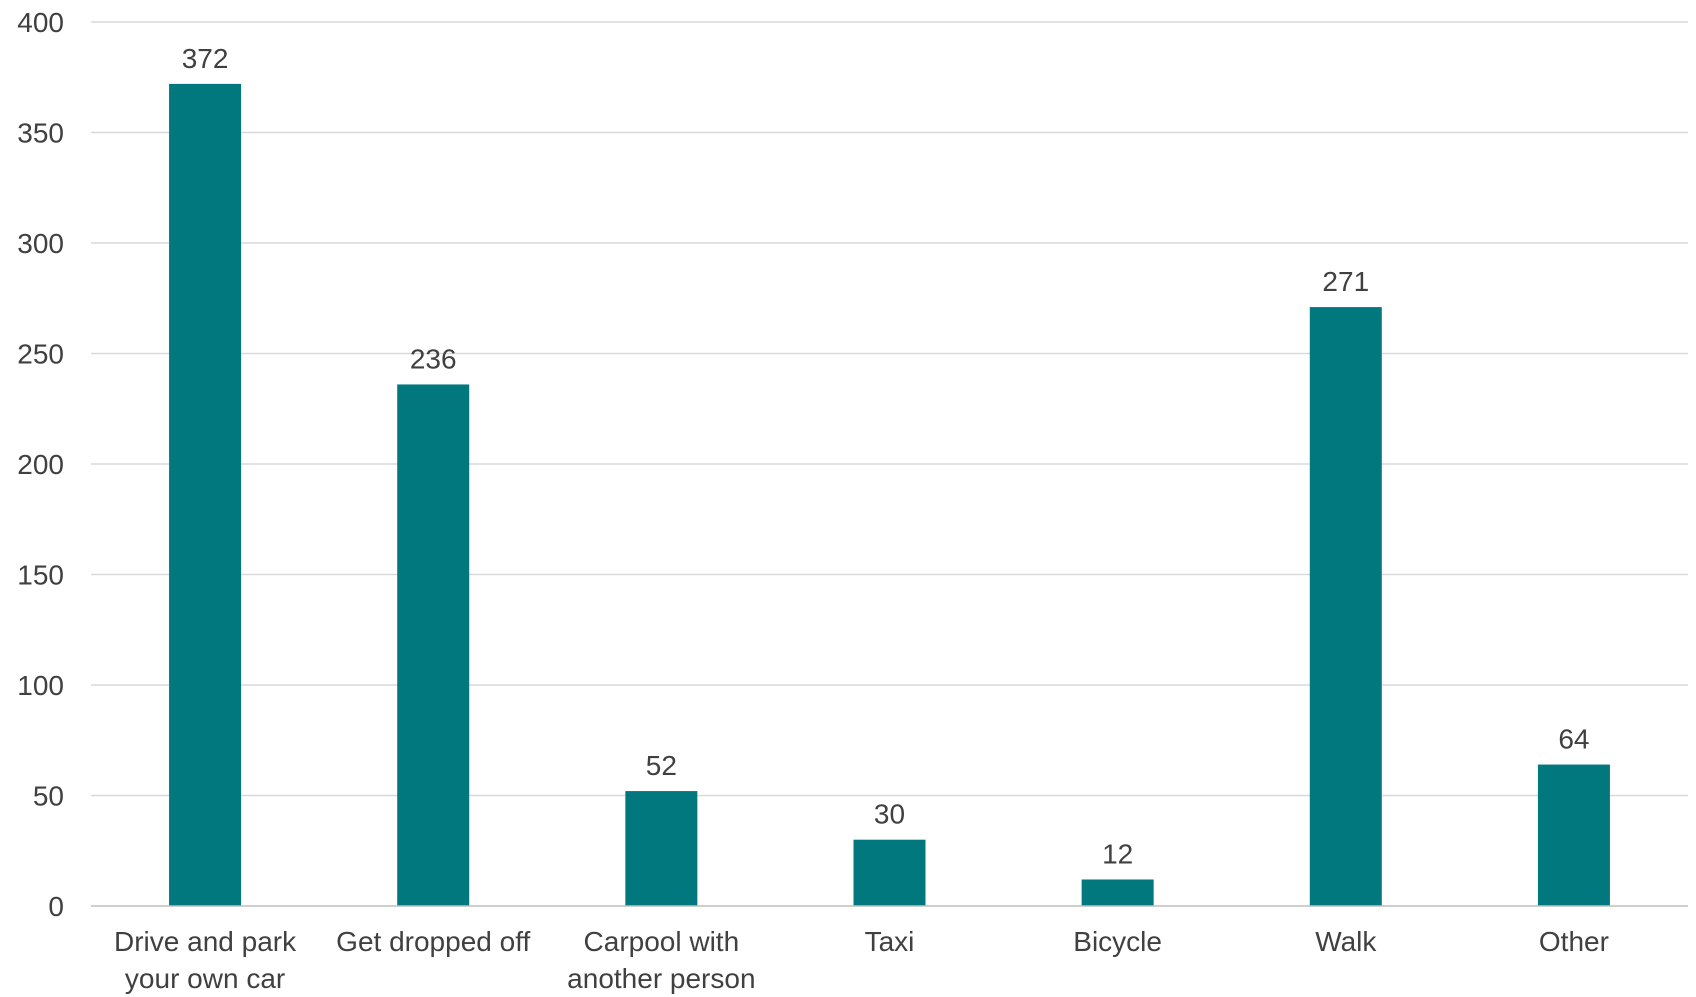 The width and height of the screenshot is (1696, 997). Describe the element at coordinates (40, 354) in the screenshot. I see `y-tick-label: 250` at that location.